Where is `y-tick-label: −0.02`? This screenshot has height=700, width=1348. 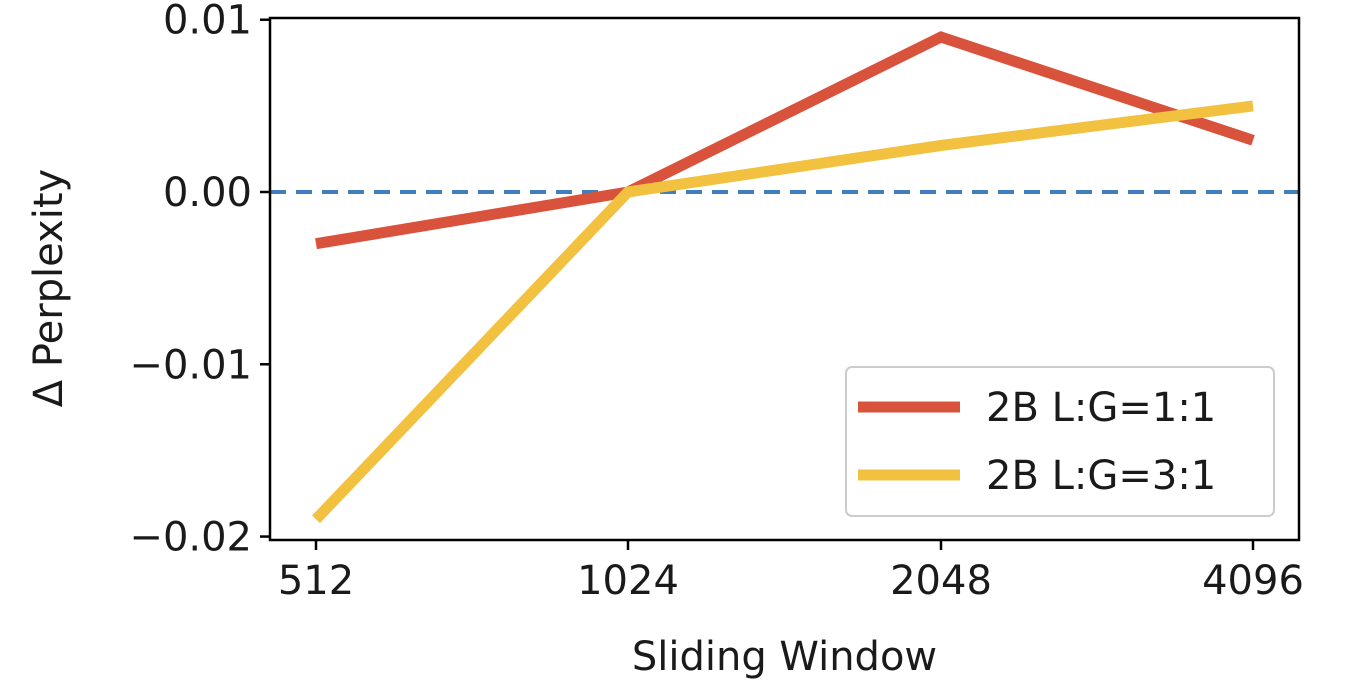
y-tick-label: −0.02 is located at coordinates (190, 538).